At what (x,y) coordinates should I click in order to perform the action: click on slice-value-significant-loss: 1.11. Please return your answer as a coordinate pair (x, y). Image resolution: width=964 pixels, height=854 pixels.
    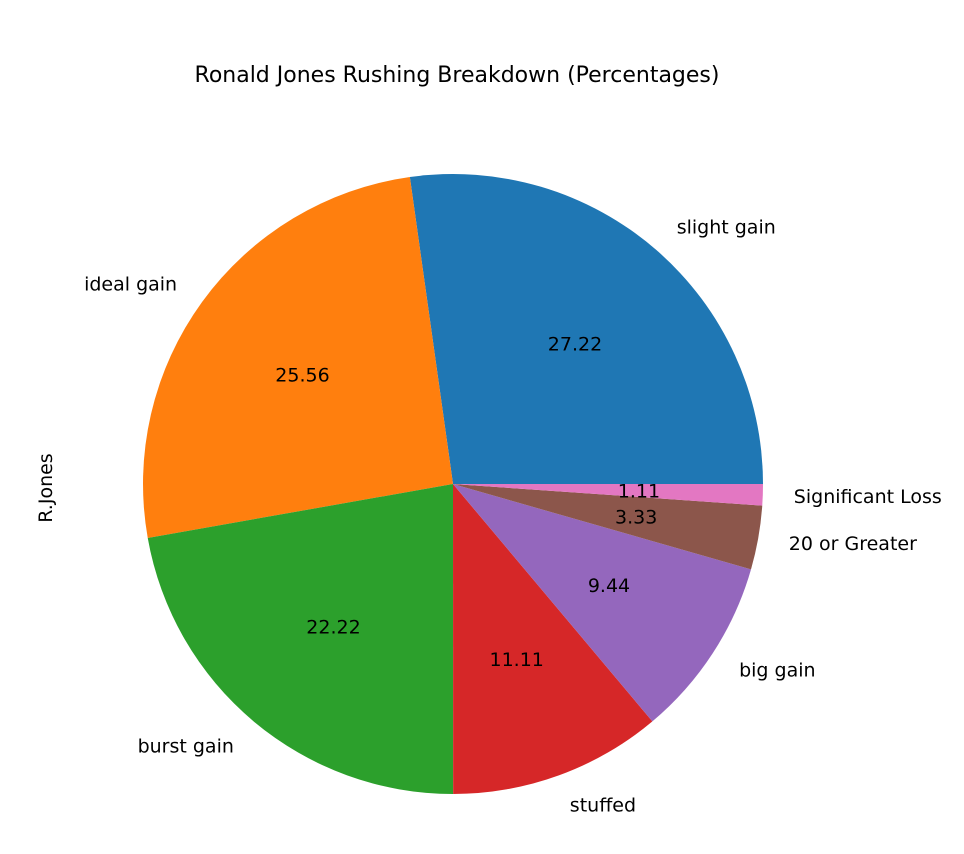
    Looking at the image, I should click on (639, 492).